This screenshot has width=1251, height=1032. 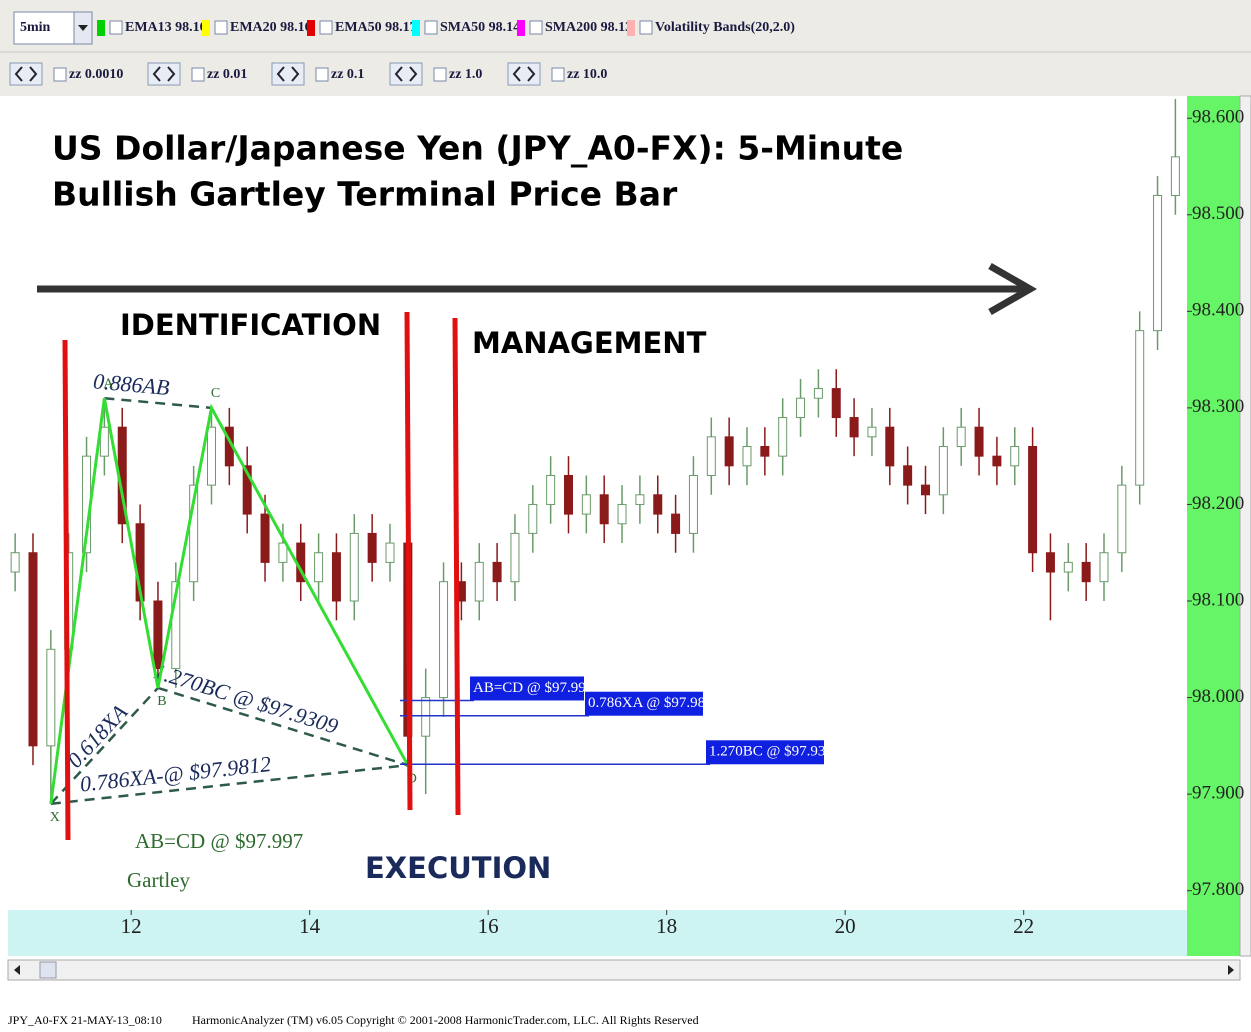 What do you see at coordinates (624, 970) in the screenshot?
I see `horizontal-scrollbar` at bounding box center [624, 970].